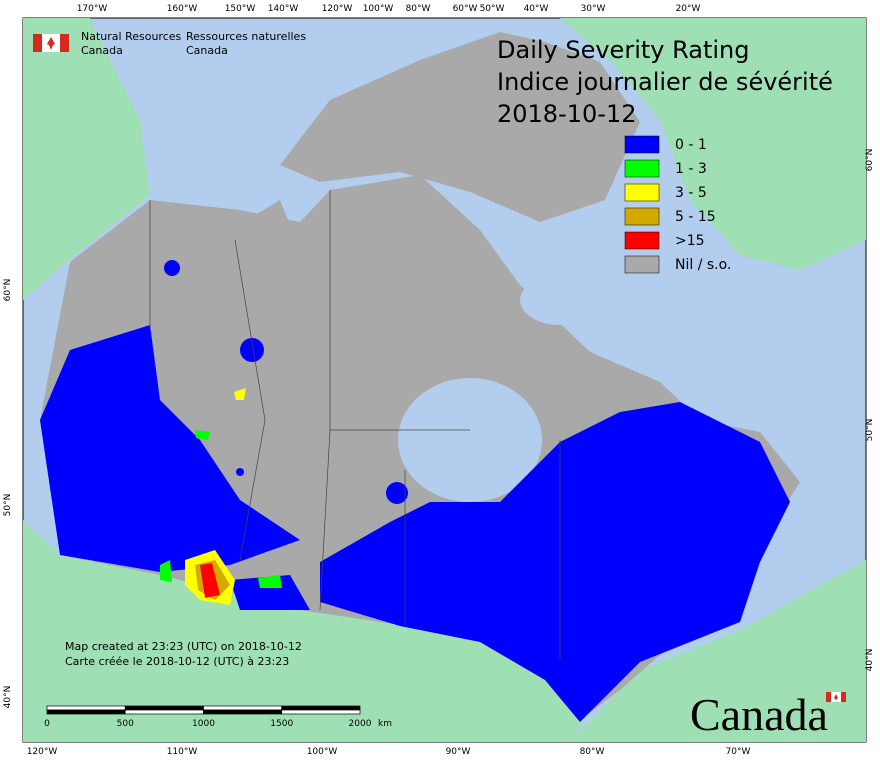 This screenshot has height=760, width=880. What do you see at coordinates (47, 724) in the screenshot?
I see `scale-label: 0` at bounding box center [47, 724].